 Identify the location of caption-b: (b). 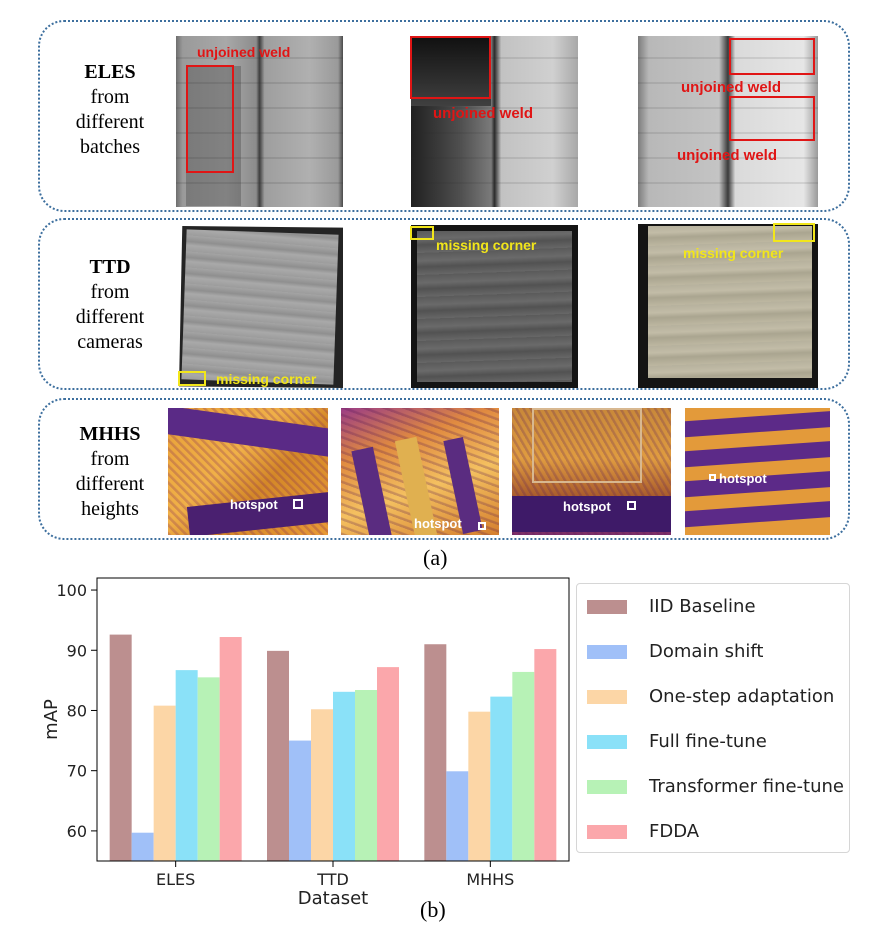
(433, 909).